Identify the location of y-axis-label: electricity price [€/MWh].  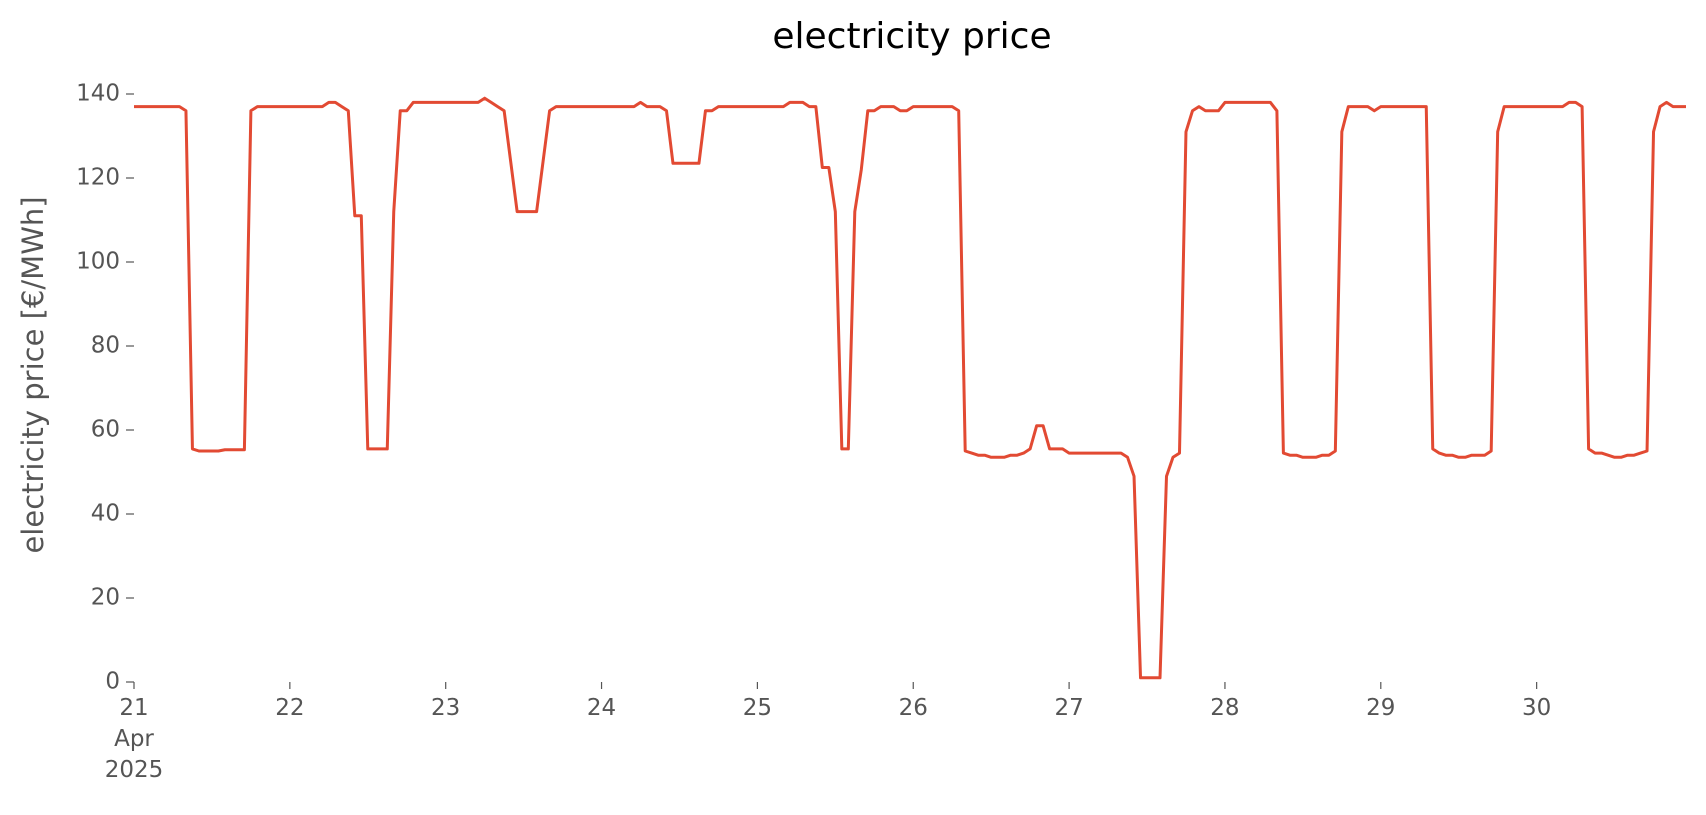
(33, 374).